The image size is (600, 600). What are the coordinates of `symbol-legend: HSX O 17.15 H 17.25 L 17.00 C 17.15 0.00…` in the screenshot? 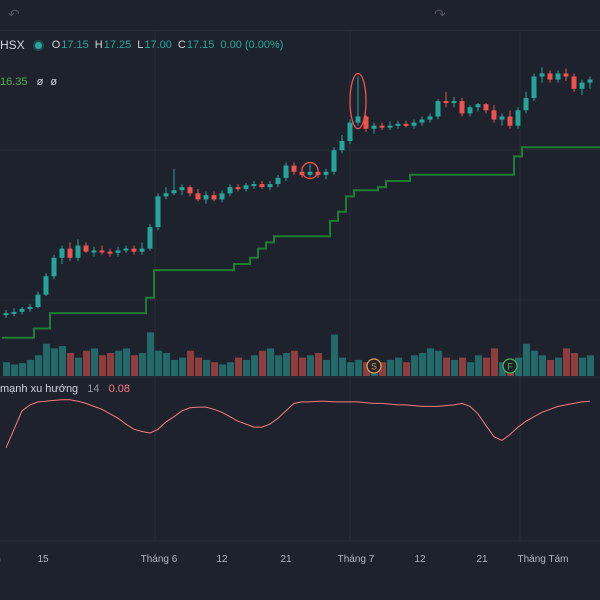 It's located at (144, 45).